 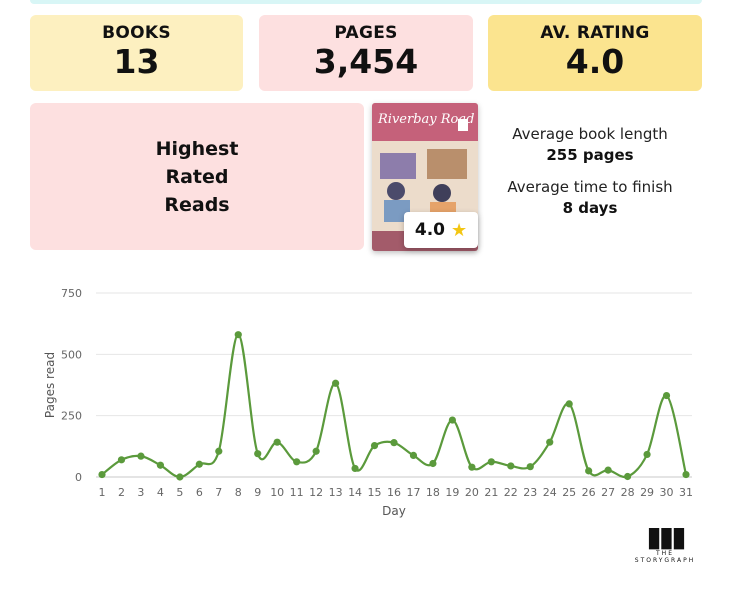 I want to click on cover-title: Riverbay Road, so click(x=425, y=119).